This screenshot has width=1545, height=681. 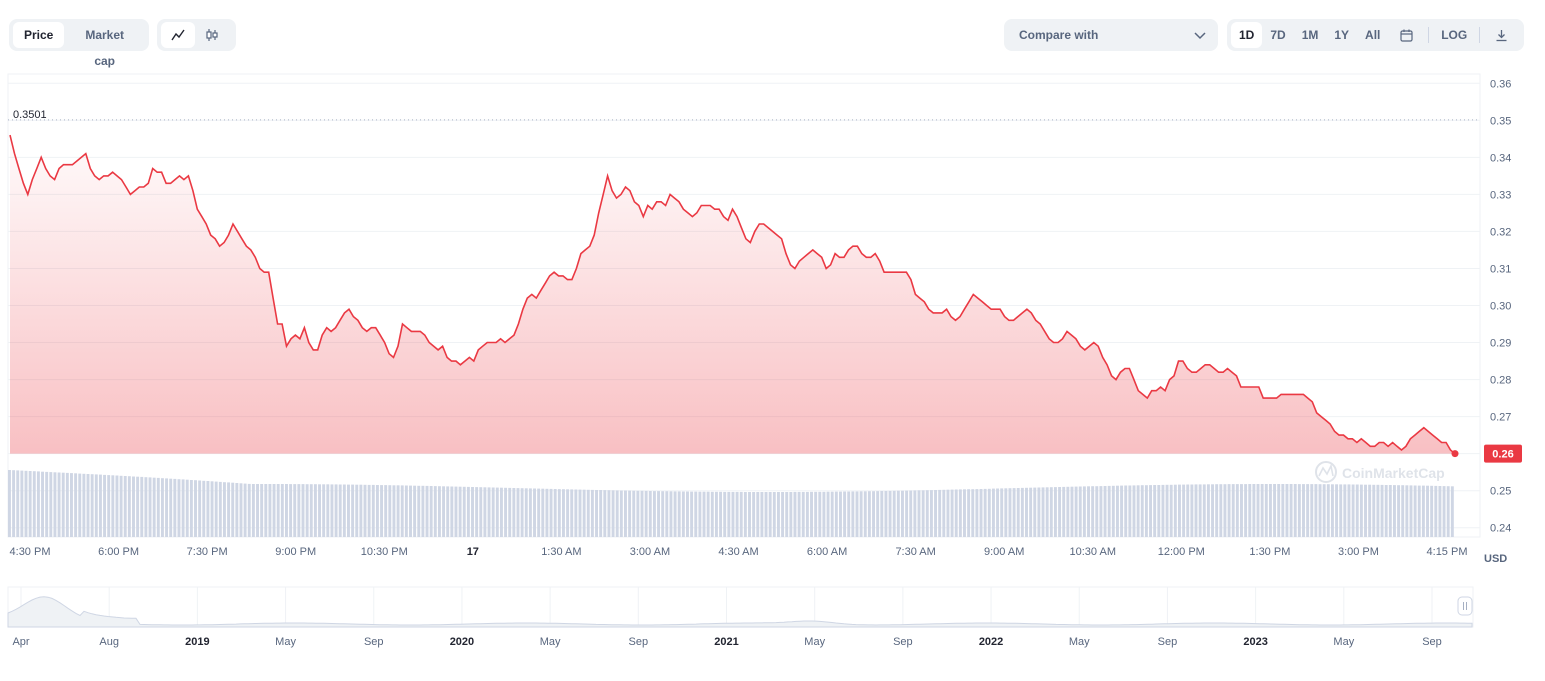 I want to click on tab-market-cap: Market cap, so click(x=105, y=48).